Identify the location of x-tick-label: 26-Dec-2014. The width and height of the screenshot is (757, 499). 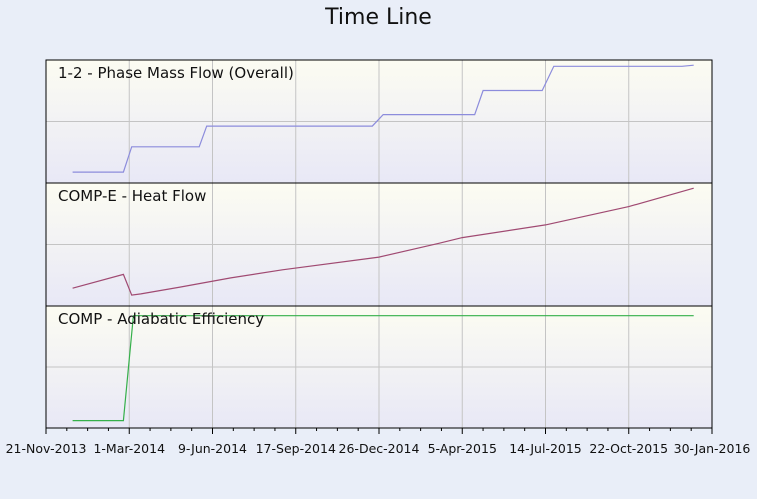
(379, 448).